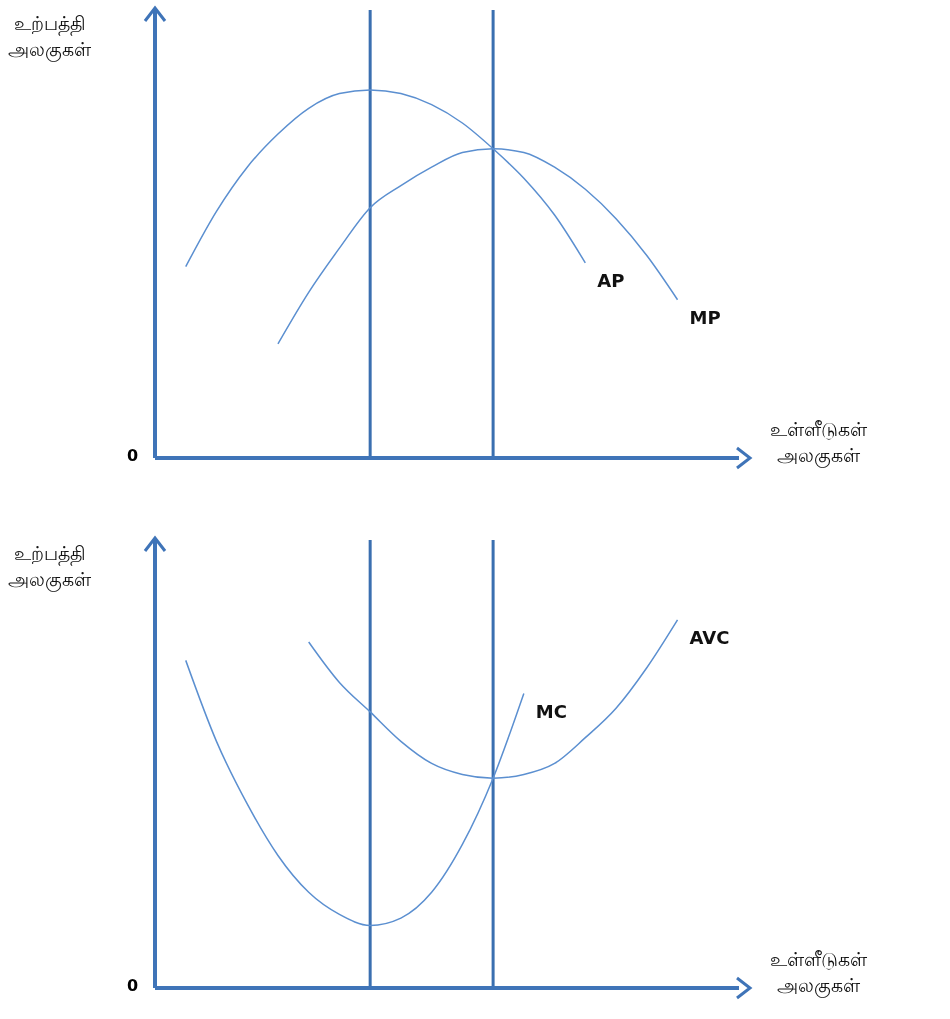  I want to click on series-label: AVC, so click(709, 637).